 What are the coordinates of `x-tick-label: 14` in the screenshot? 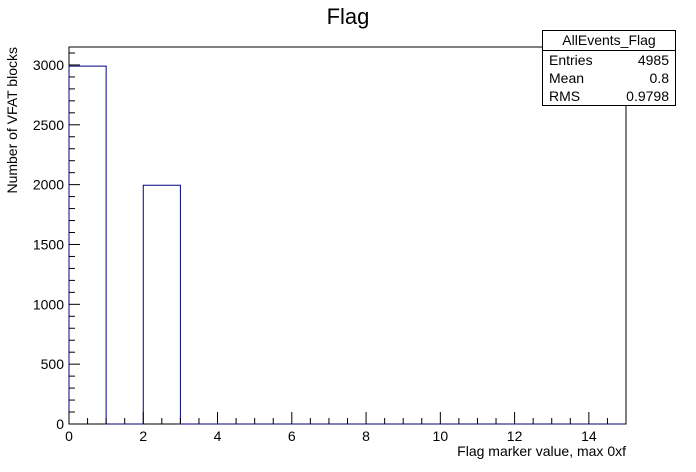 It's located at (589, 436).